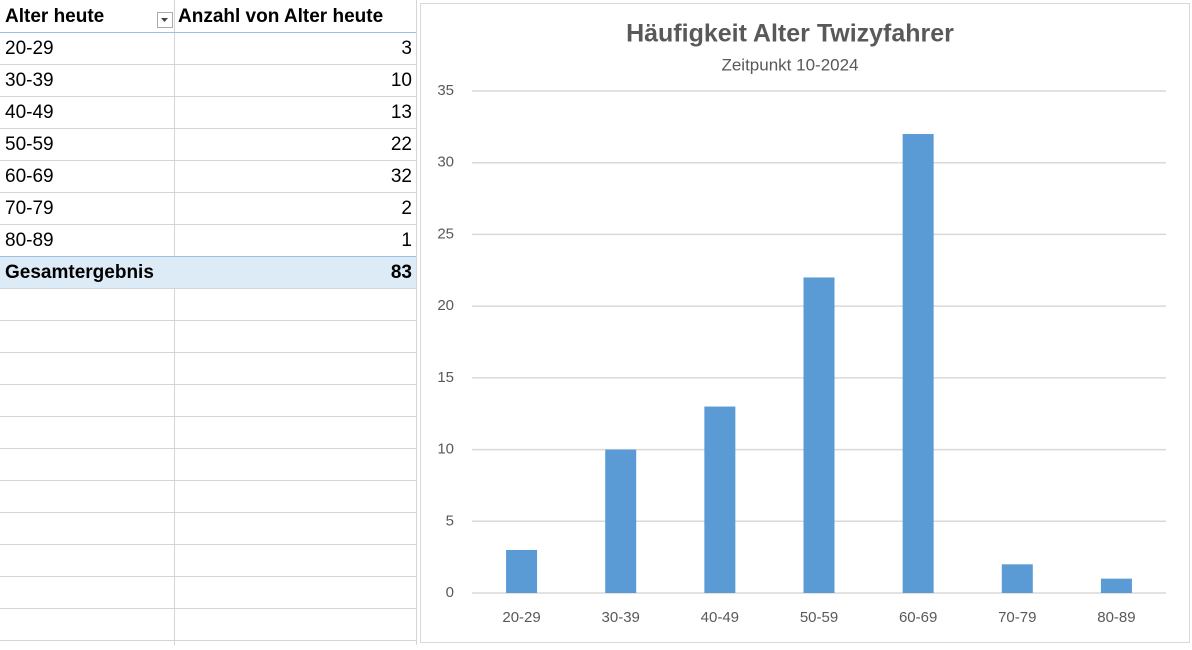 The height and width of the screenshot is (650, 1192). What do you see at coordinates (54, 16) in the screenshot?
I see `header-cell: Alter heute` at bounding box center [54, 16].